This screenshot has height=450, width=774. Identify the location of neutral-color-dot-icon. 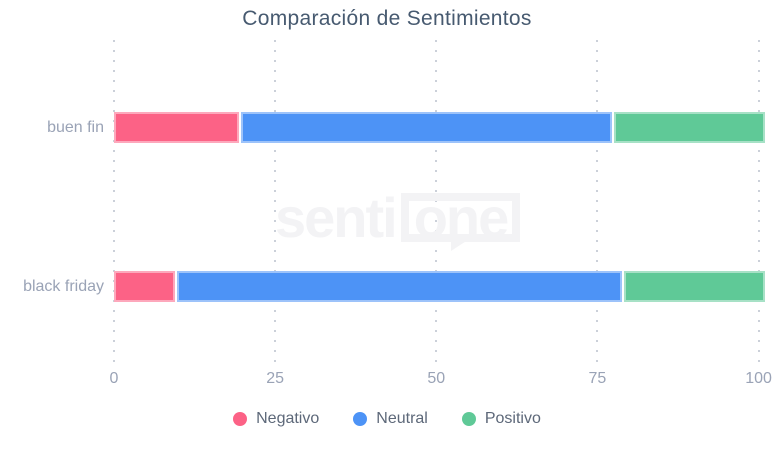
(360, 419).